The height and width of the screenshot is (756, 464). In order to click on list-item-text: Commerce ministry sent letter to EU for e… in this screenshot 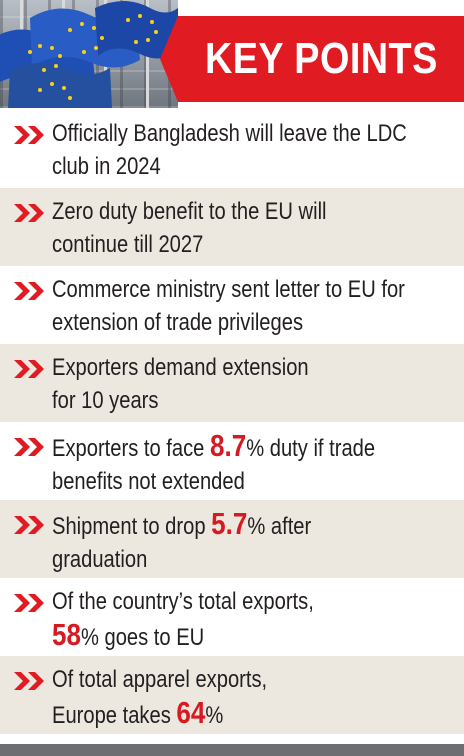, I will do `click(253, 306)`.